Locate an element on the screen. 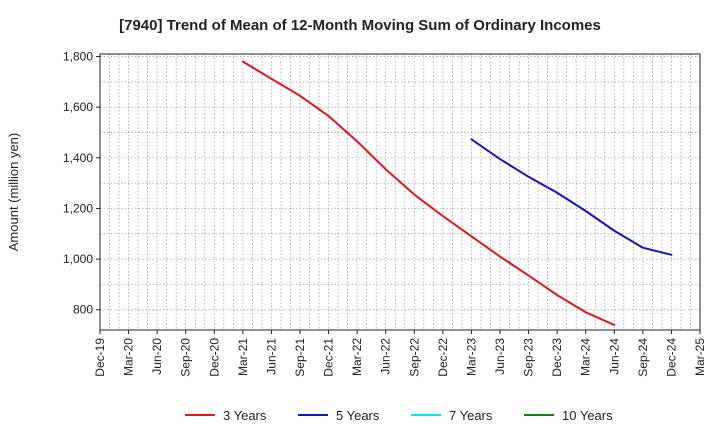 This screenshot has height=440, width=720. legend-label: 5 Years is located at coordinates (358, 415).